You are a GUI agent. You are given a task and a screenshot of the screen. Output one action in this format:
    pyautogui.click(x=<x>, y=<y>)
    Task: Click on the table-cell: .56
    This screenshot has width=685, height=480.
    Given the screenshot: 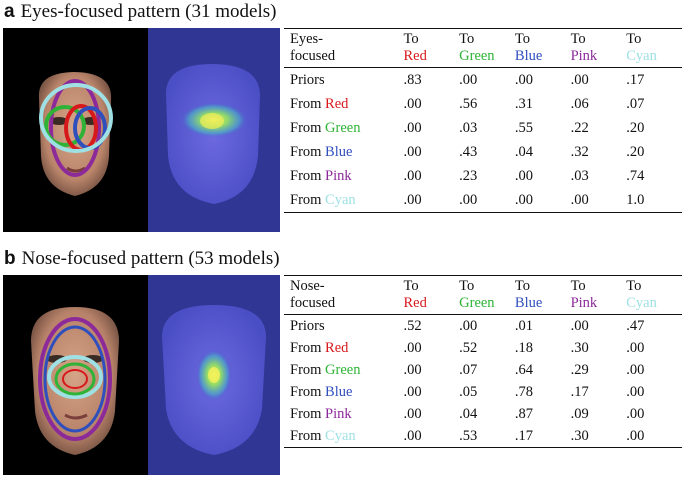 What is the action you would take?
    pyautogui.click(x=468, y=104)
    